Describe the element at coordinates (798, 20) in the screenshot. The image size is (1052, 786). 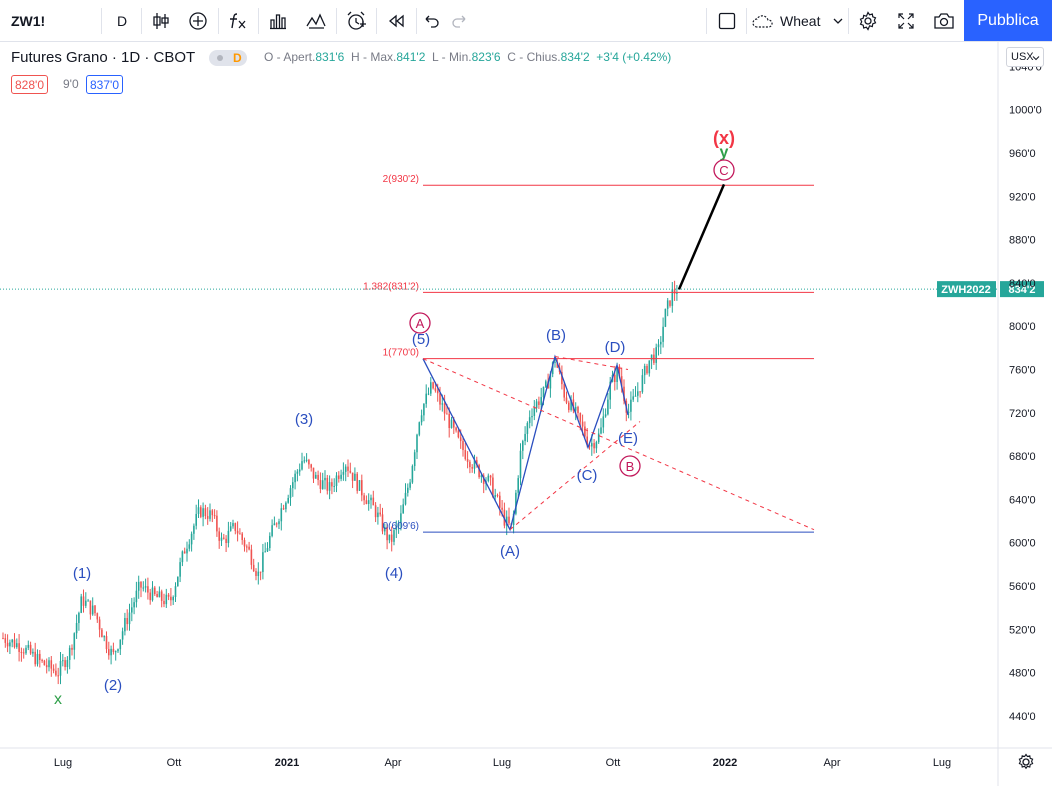
I see `save-layout-button: Wheat` at that location.